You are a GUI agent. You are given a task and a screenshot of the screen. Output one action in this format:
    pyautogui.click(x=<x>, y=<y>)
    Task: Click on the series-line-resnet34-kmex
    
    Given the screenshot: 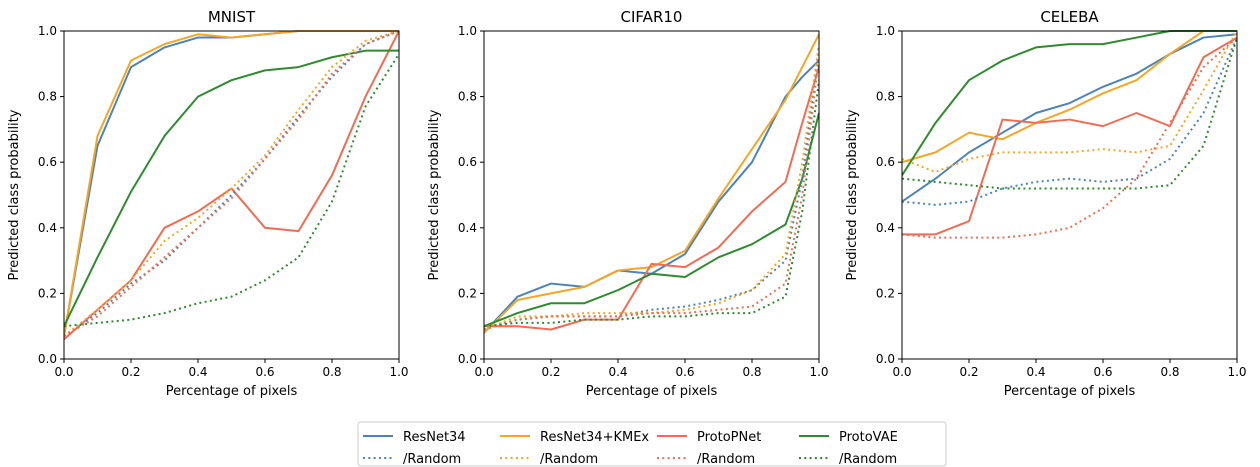 What is the action you would take?
    pyautogui.click(x=1069, y=97)
    